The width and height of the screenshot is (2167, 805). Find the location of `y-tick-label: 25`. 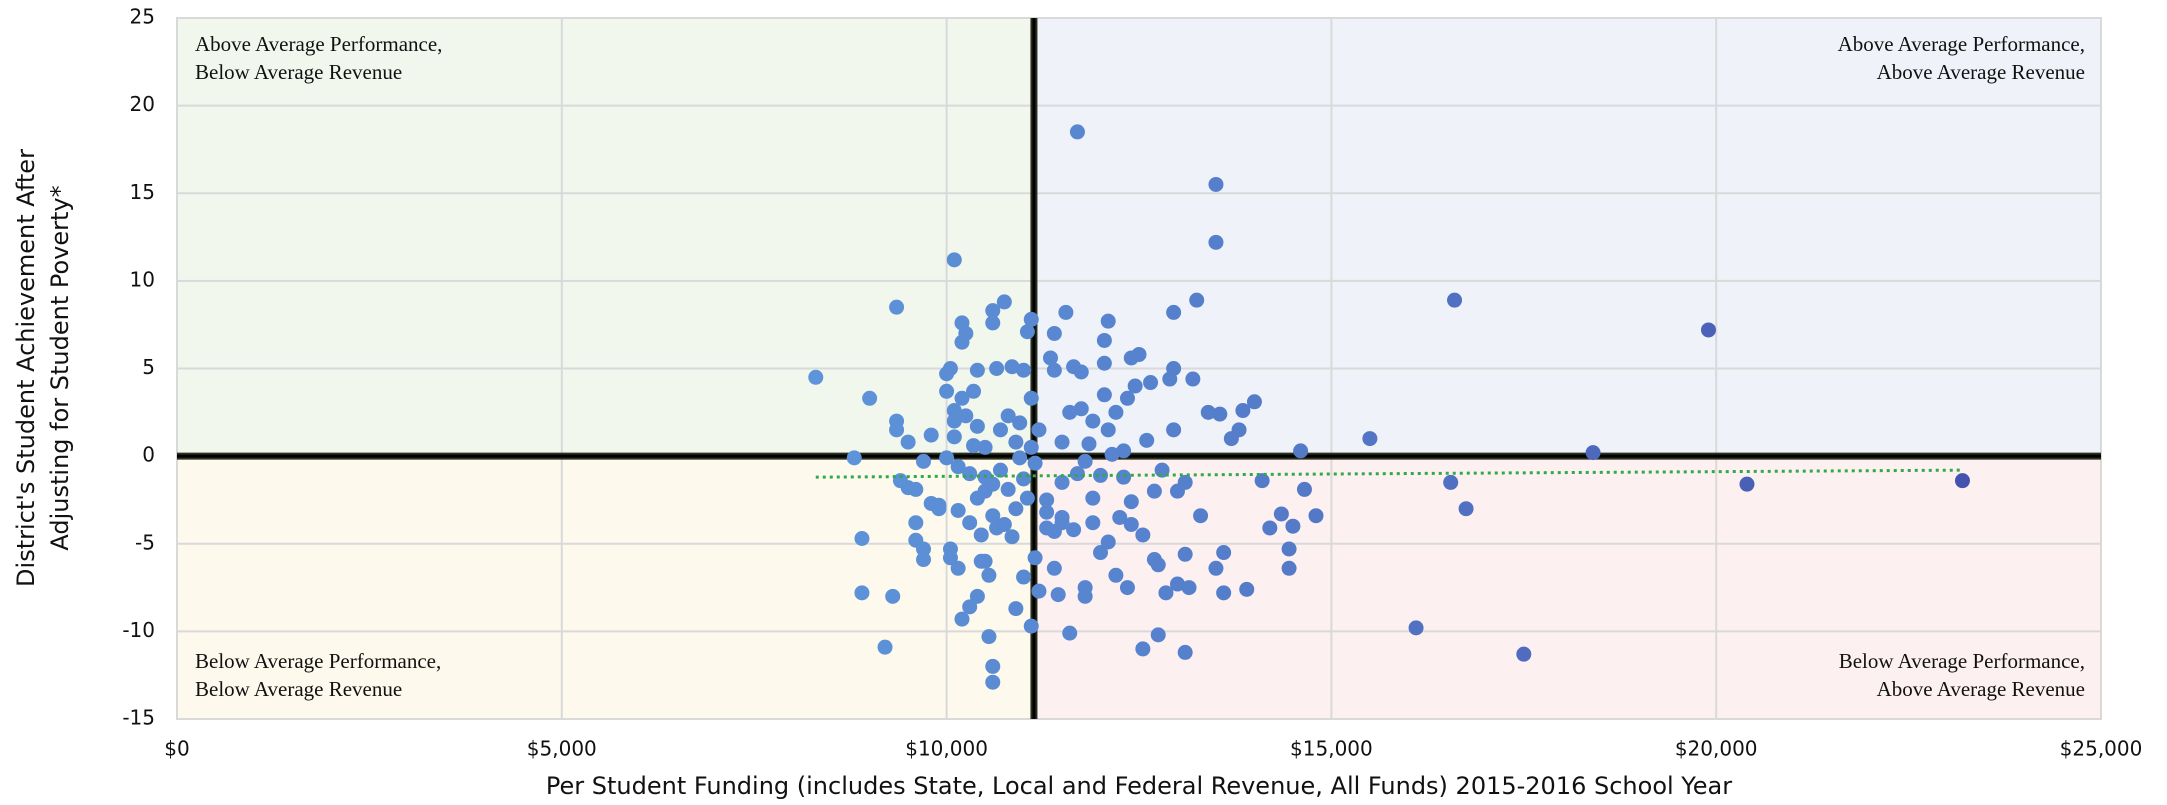

y-tick-label: 25 is located at coordinates (142, 17).